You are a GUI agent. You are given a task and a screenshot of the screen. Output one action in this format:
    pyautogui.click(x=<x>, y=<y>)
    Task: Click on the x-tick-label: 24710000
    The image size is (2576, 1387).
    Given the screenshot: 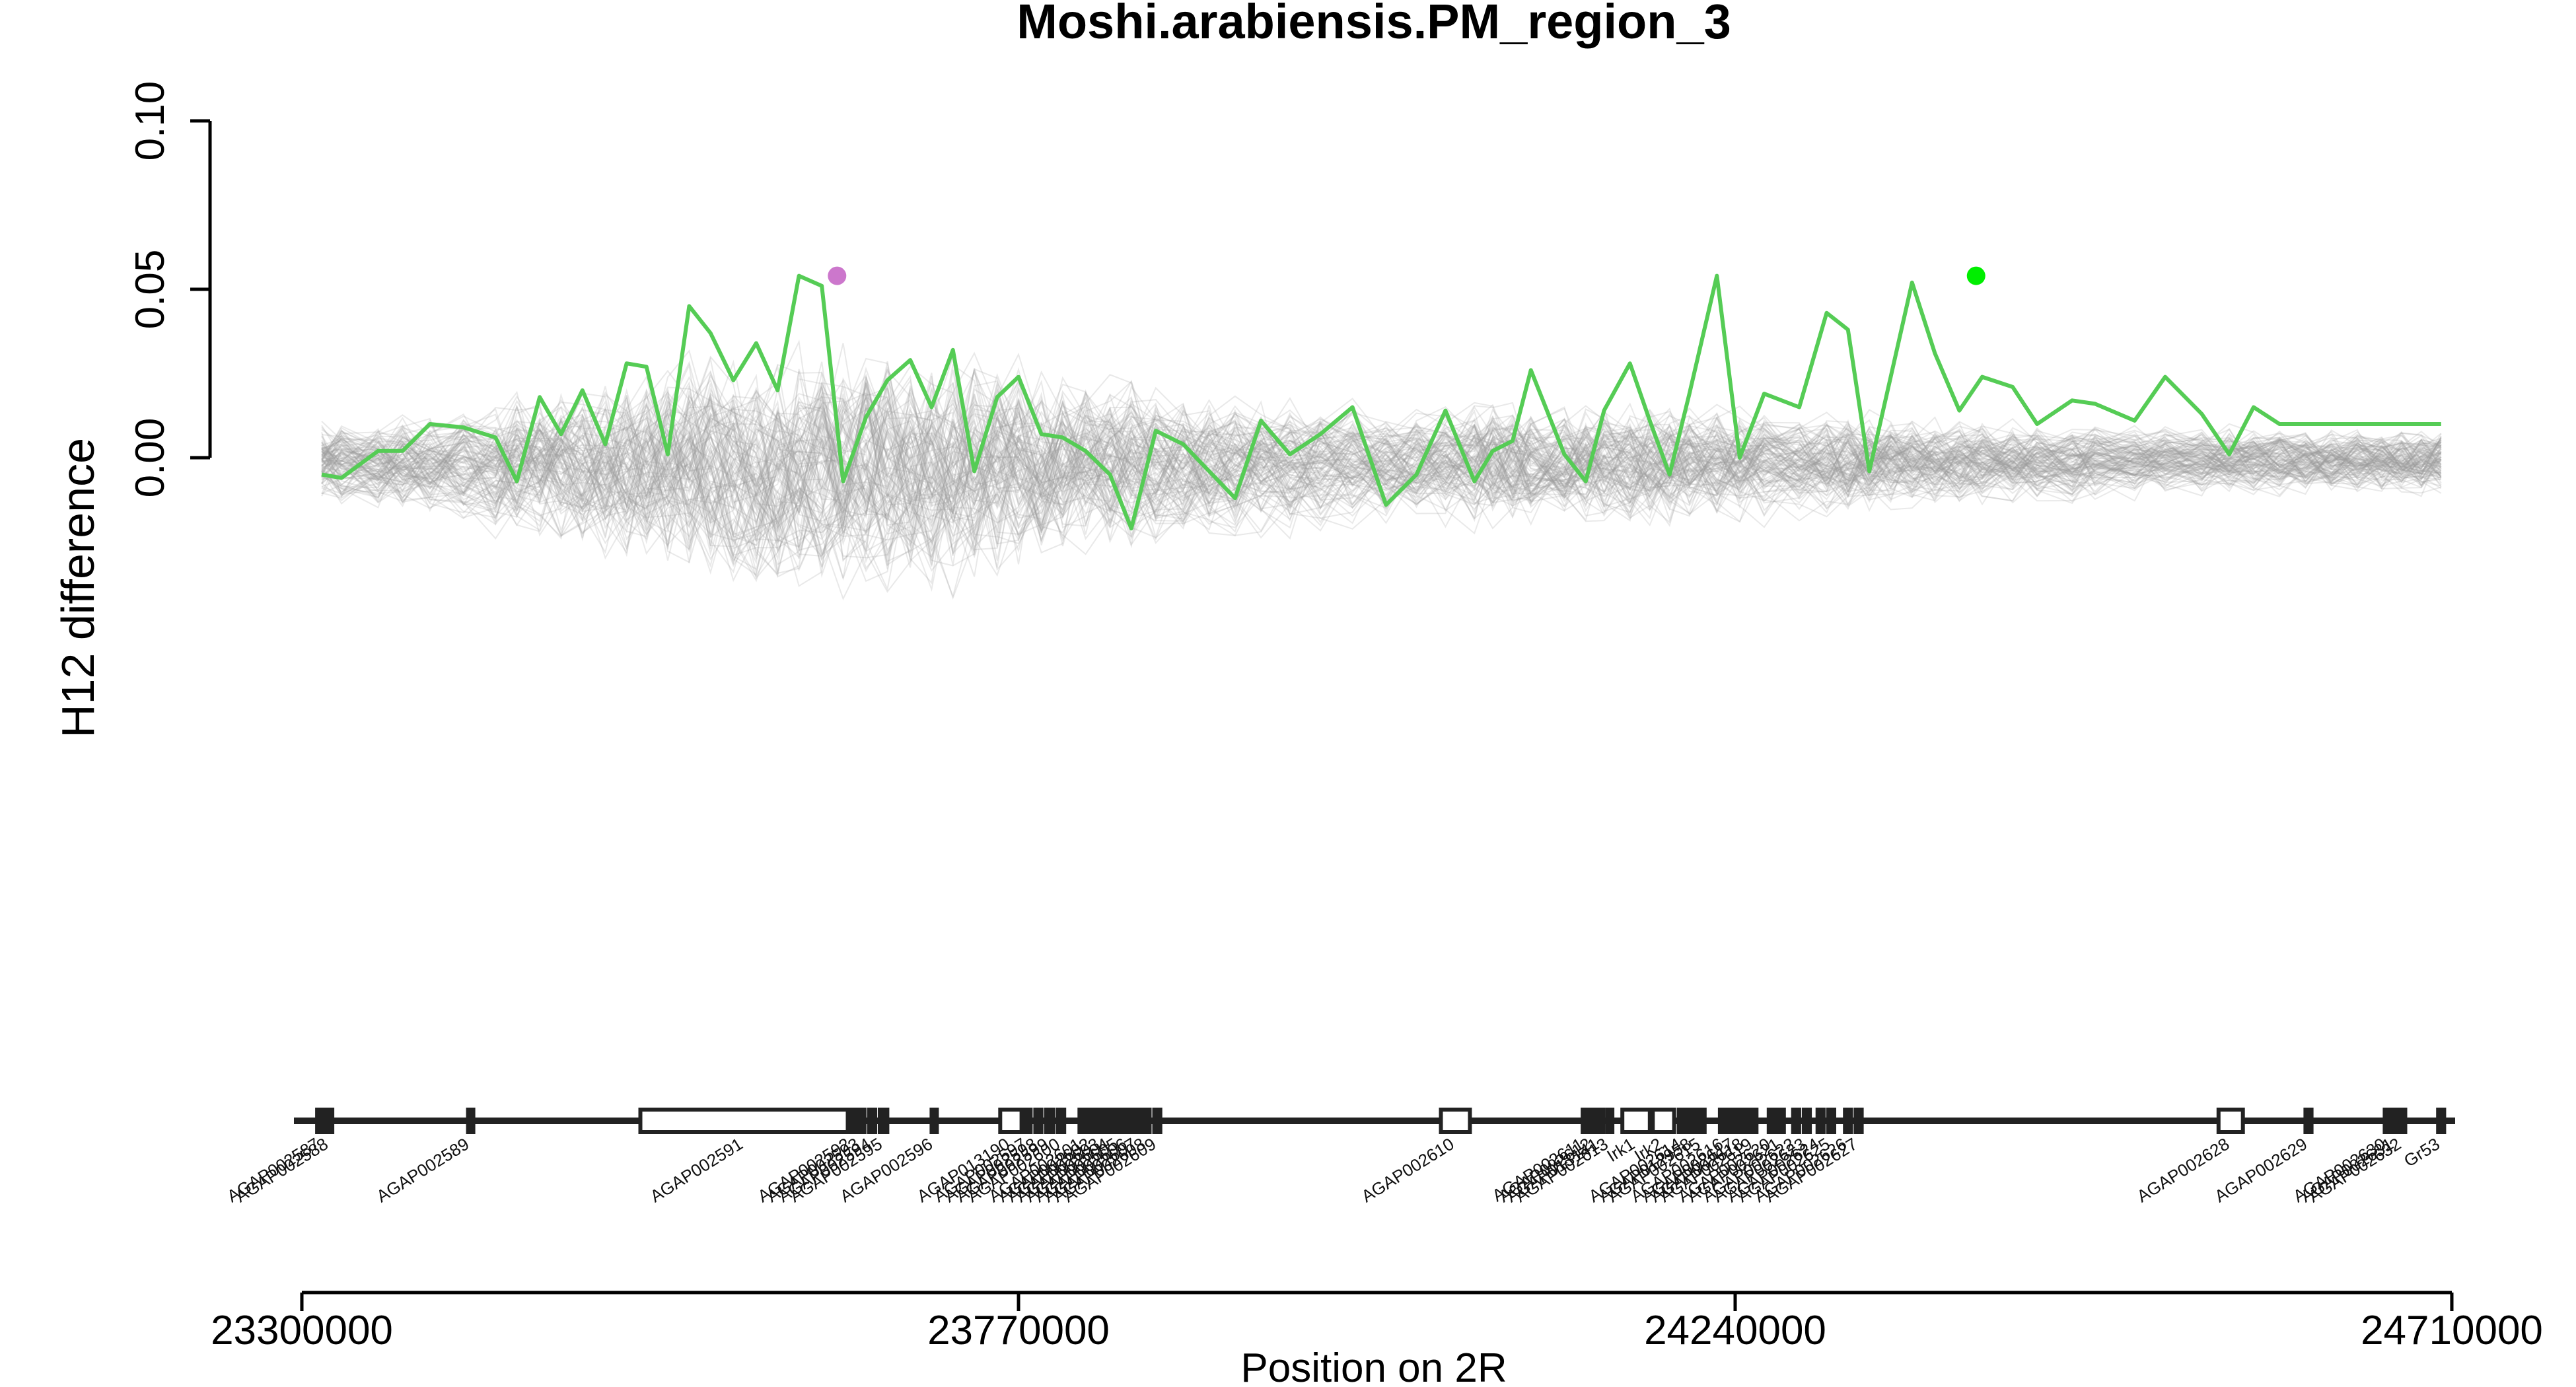 What is the action you would take?
    pyautogui.click(x=2452, y=1330)
    